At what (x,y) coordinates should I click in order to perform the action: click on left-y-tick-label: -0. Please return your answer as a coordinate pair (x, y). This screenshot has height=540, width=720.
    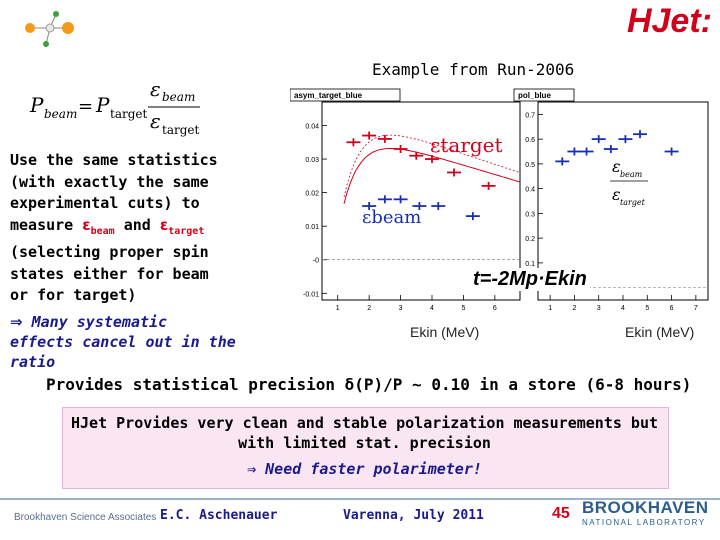
    Looking at the image, I should click on (316, 261).